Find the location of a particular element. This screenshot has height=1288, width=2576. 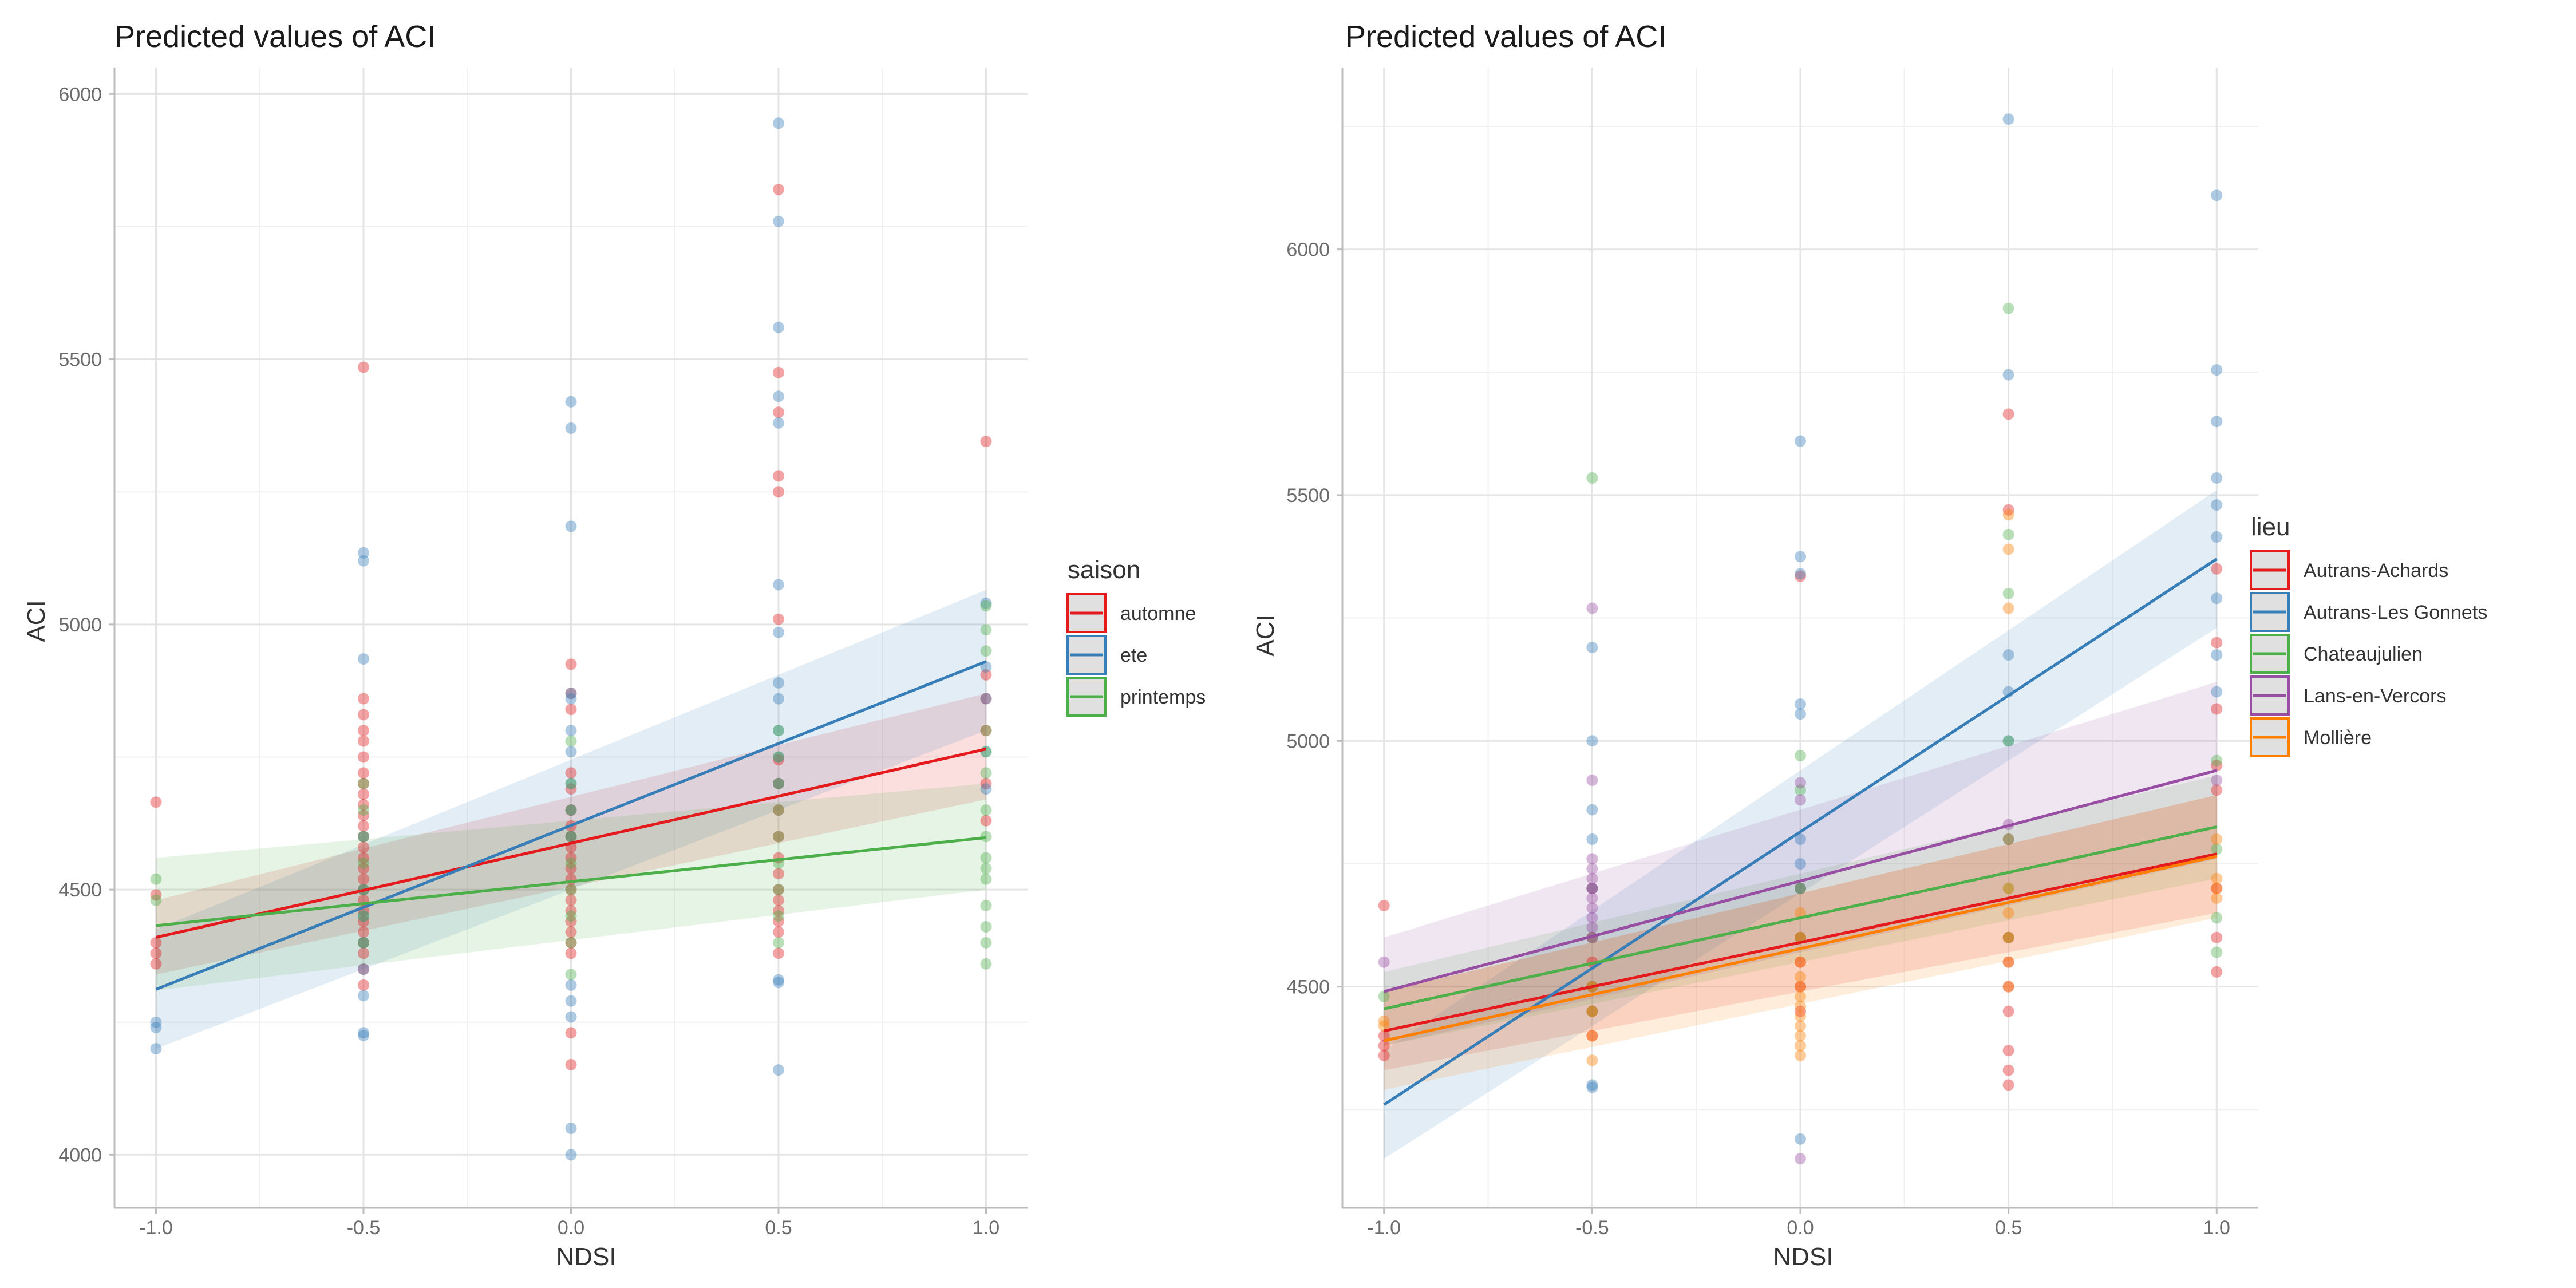

legend-label: Chateaujulien is located at coordinates (2363, 654).